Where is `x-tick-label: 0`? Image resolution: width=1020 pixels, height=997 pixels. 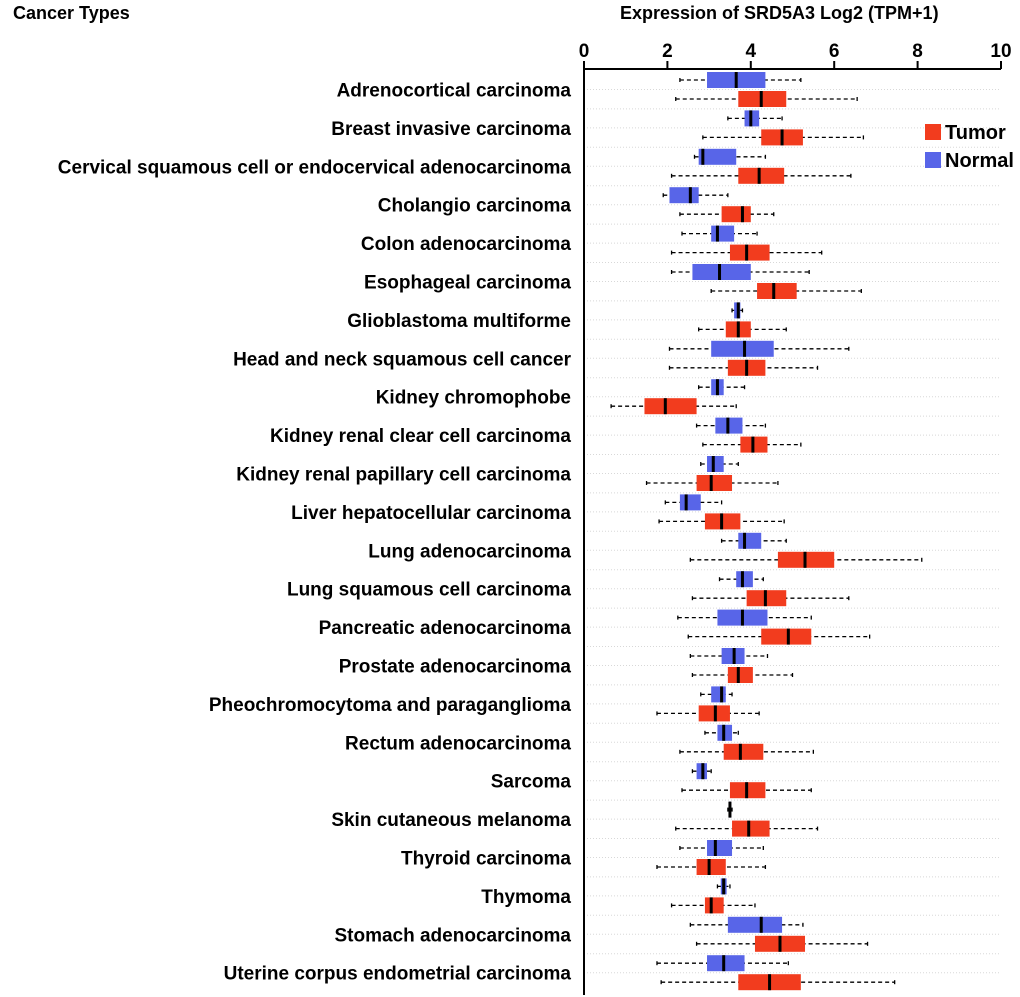 x-tick-label: 0 is located at coordinates (584, 51).